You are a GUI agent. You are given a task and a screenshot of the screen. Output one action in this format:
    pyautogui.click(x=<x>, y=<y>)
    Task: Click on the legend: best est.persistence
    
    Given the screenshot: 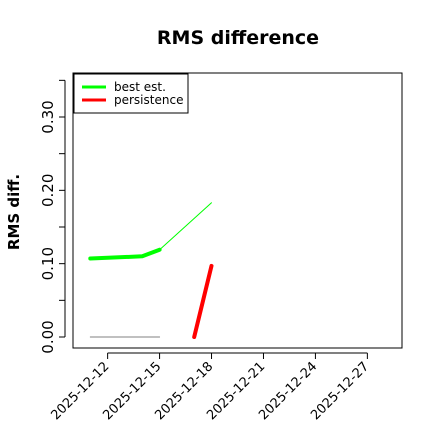 What is the action you would take?
    pyautogui.click(x=131, y=93)
    